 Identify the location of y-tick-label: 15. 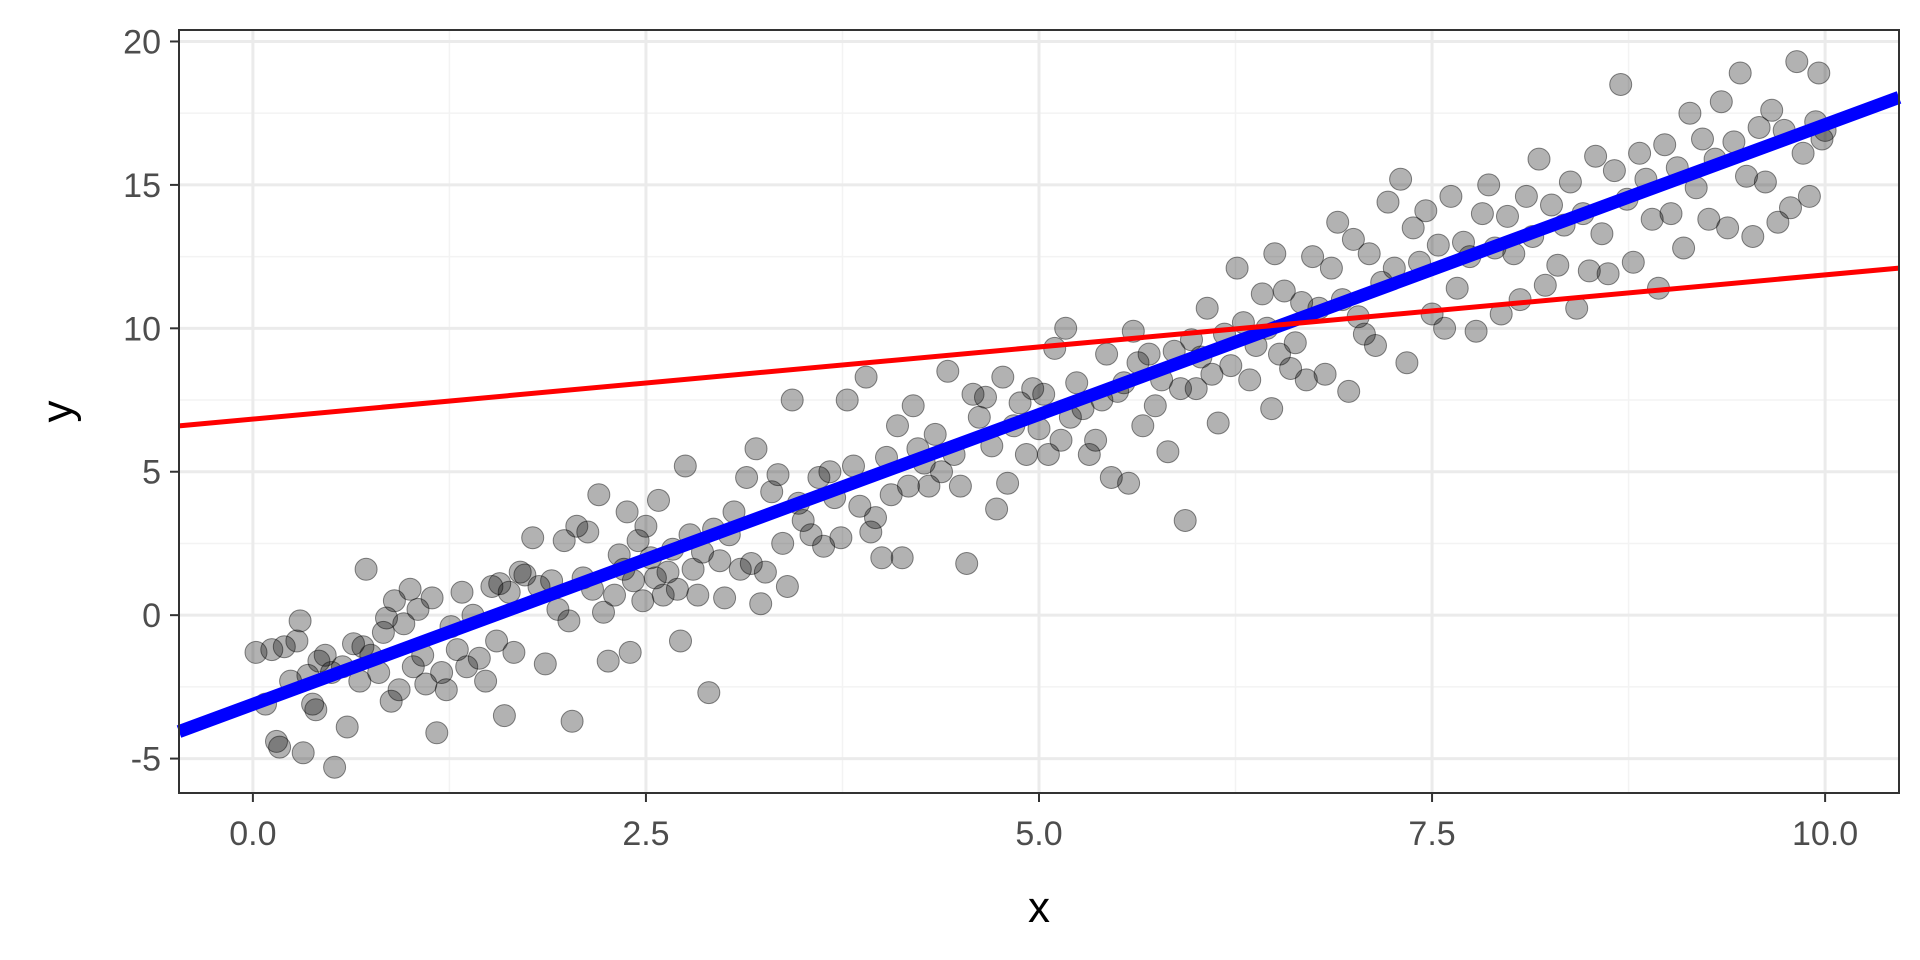
(142, 186).